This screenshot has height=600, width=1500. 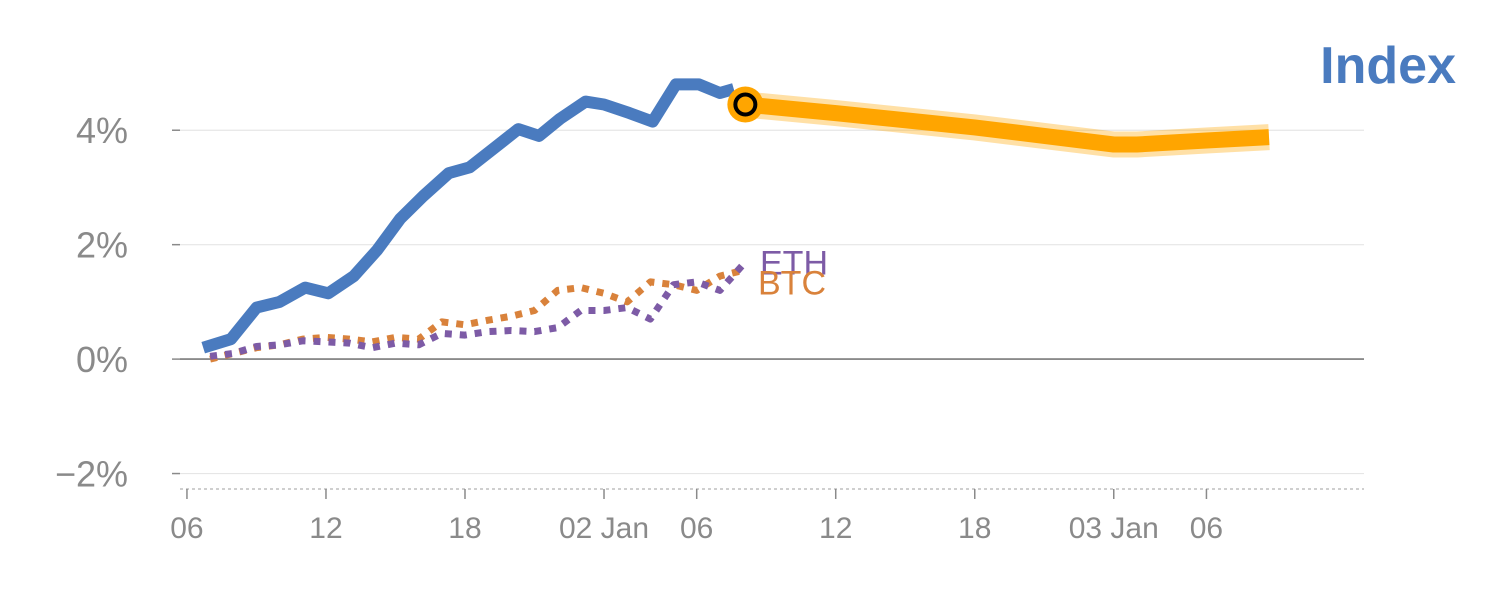 I want to click on series-label-eth: ETH, so click(x=794, y=264).